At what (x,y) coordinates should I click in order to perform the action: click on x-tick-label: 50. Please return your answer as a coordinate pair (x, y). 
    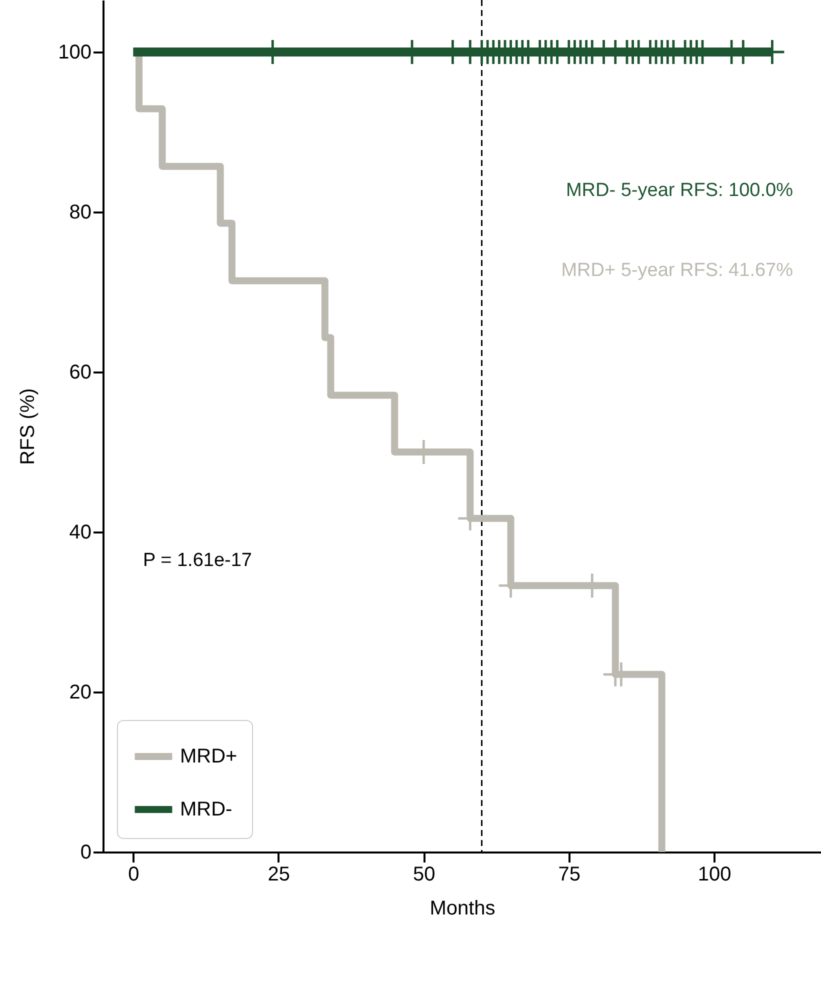
    Looking at the image, I should click on (424, 875).